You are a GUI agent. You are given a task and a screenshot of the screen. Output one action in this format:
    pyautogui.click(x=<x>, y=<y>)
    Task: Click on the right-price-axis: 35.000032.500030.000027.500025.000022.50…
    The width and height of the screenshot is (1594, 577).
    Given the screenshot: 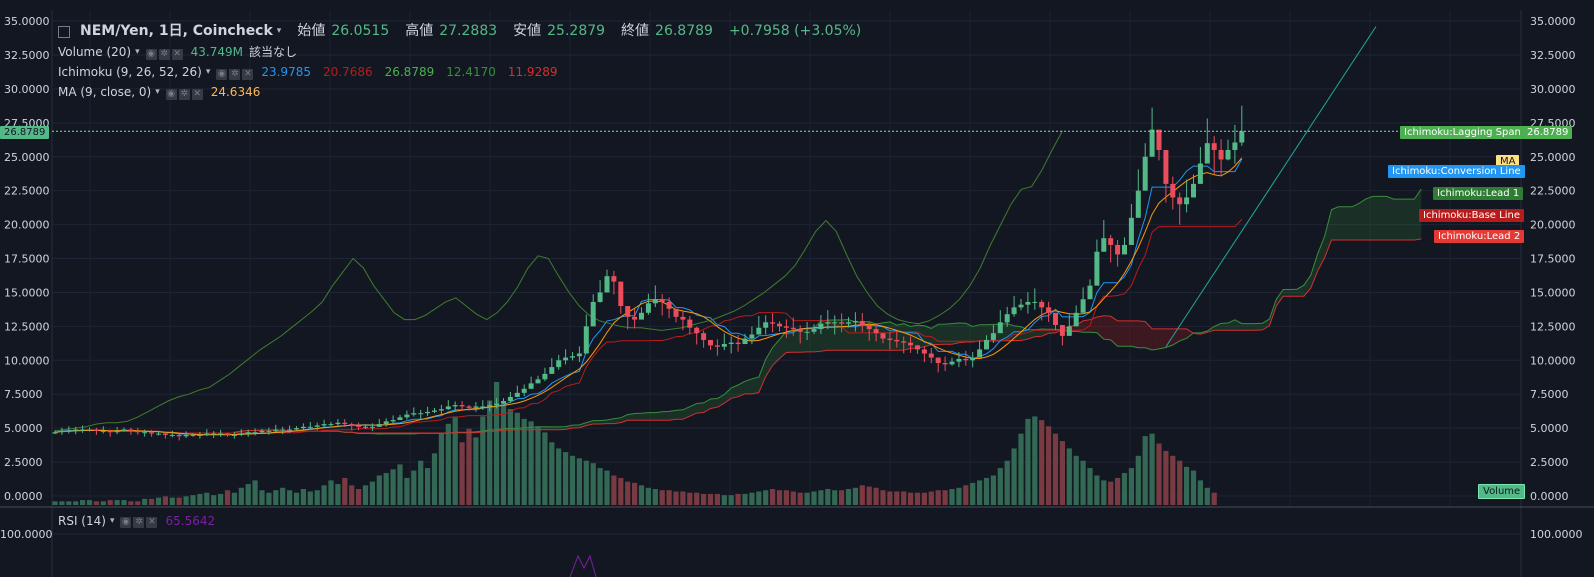 What is the action you would take?
    pyautogui.click(x=1556, y=278)
    